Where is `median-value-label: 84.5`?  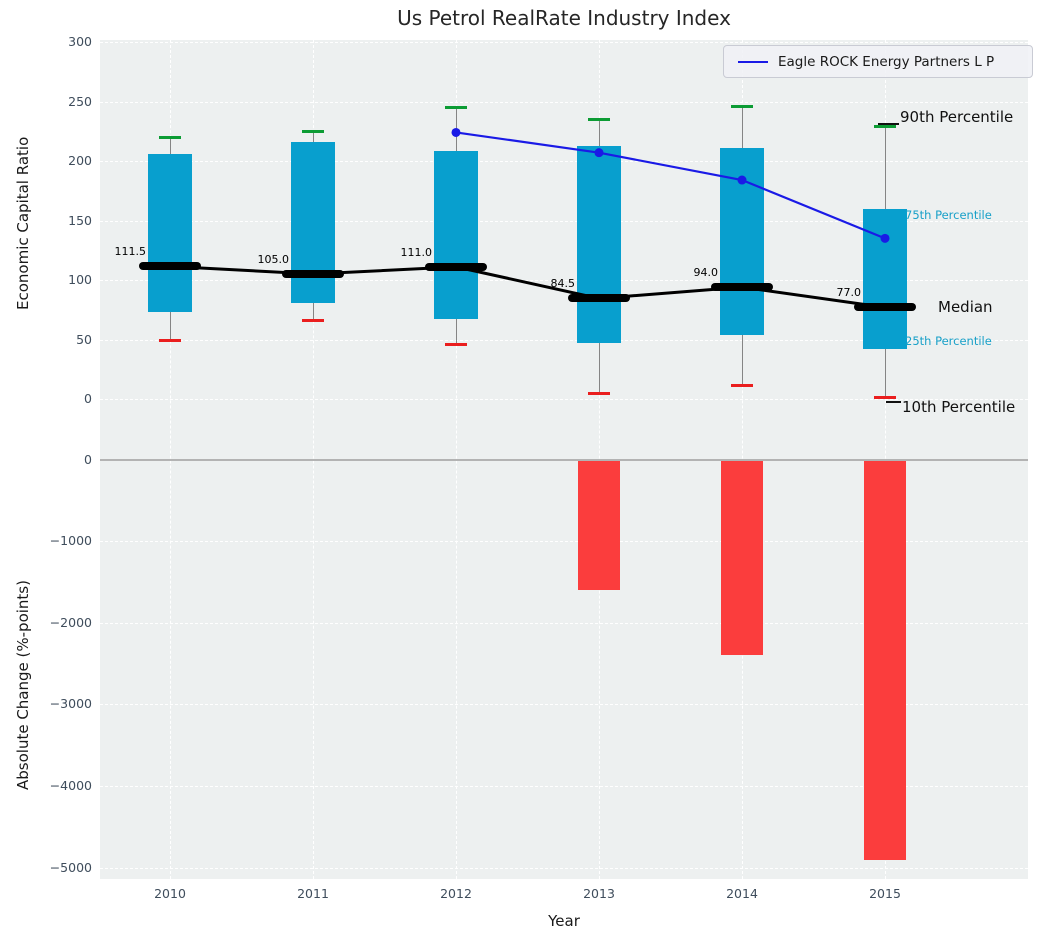 median-value-label: 84.5 is located at coordinates (563, 284).